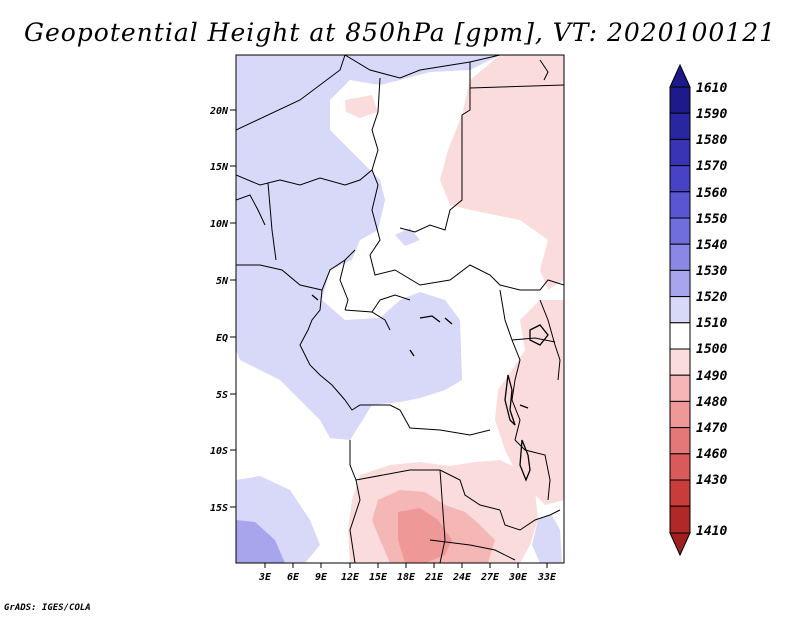 The height and width of the screenshot is (618, 800). What do you see at coordinates (711, 297) in the screenshot?
I see `colorbar-label: 1520` at bounding box center [711, 297].